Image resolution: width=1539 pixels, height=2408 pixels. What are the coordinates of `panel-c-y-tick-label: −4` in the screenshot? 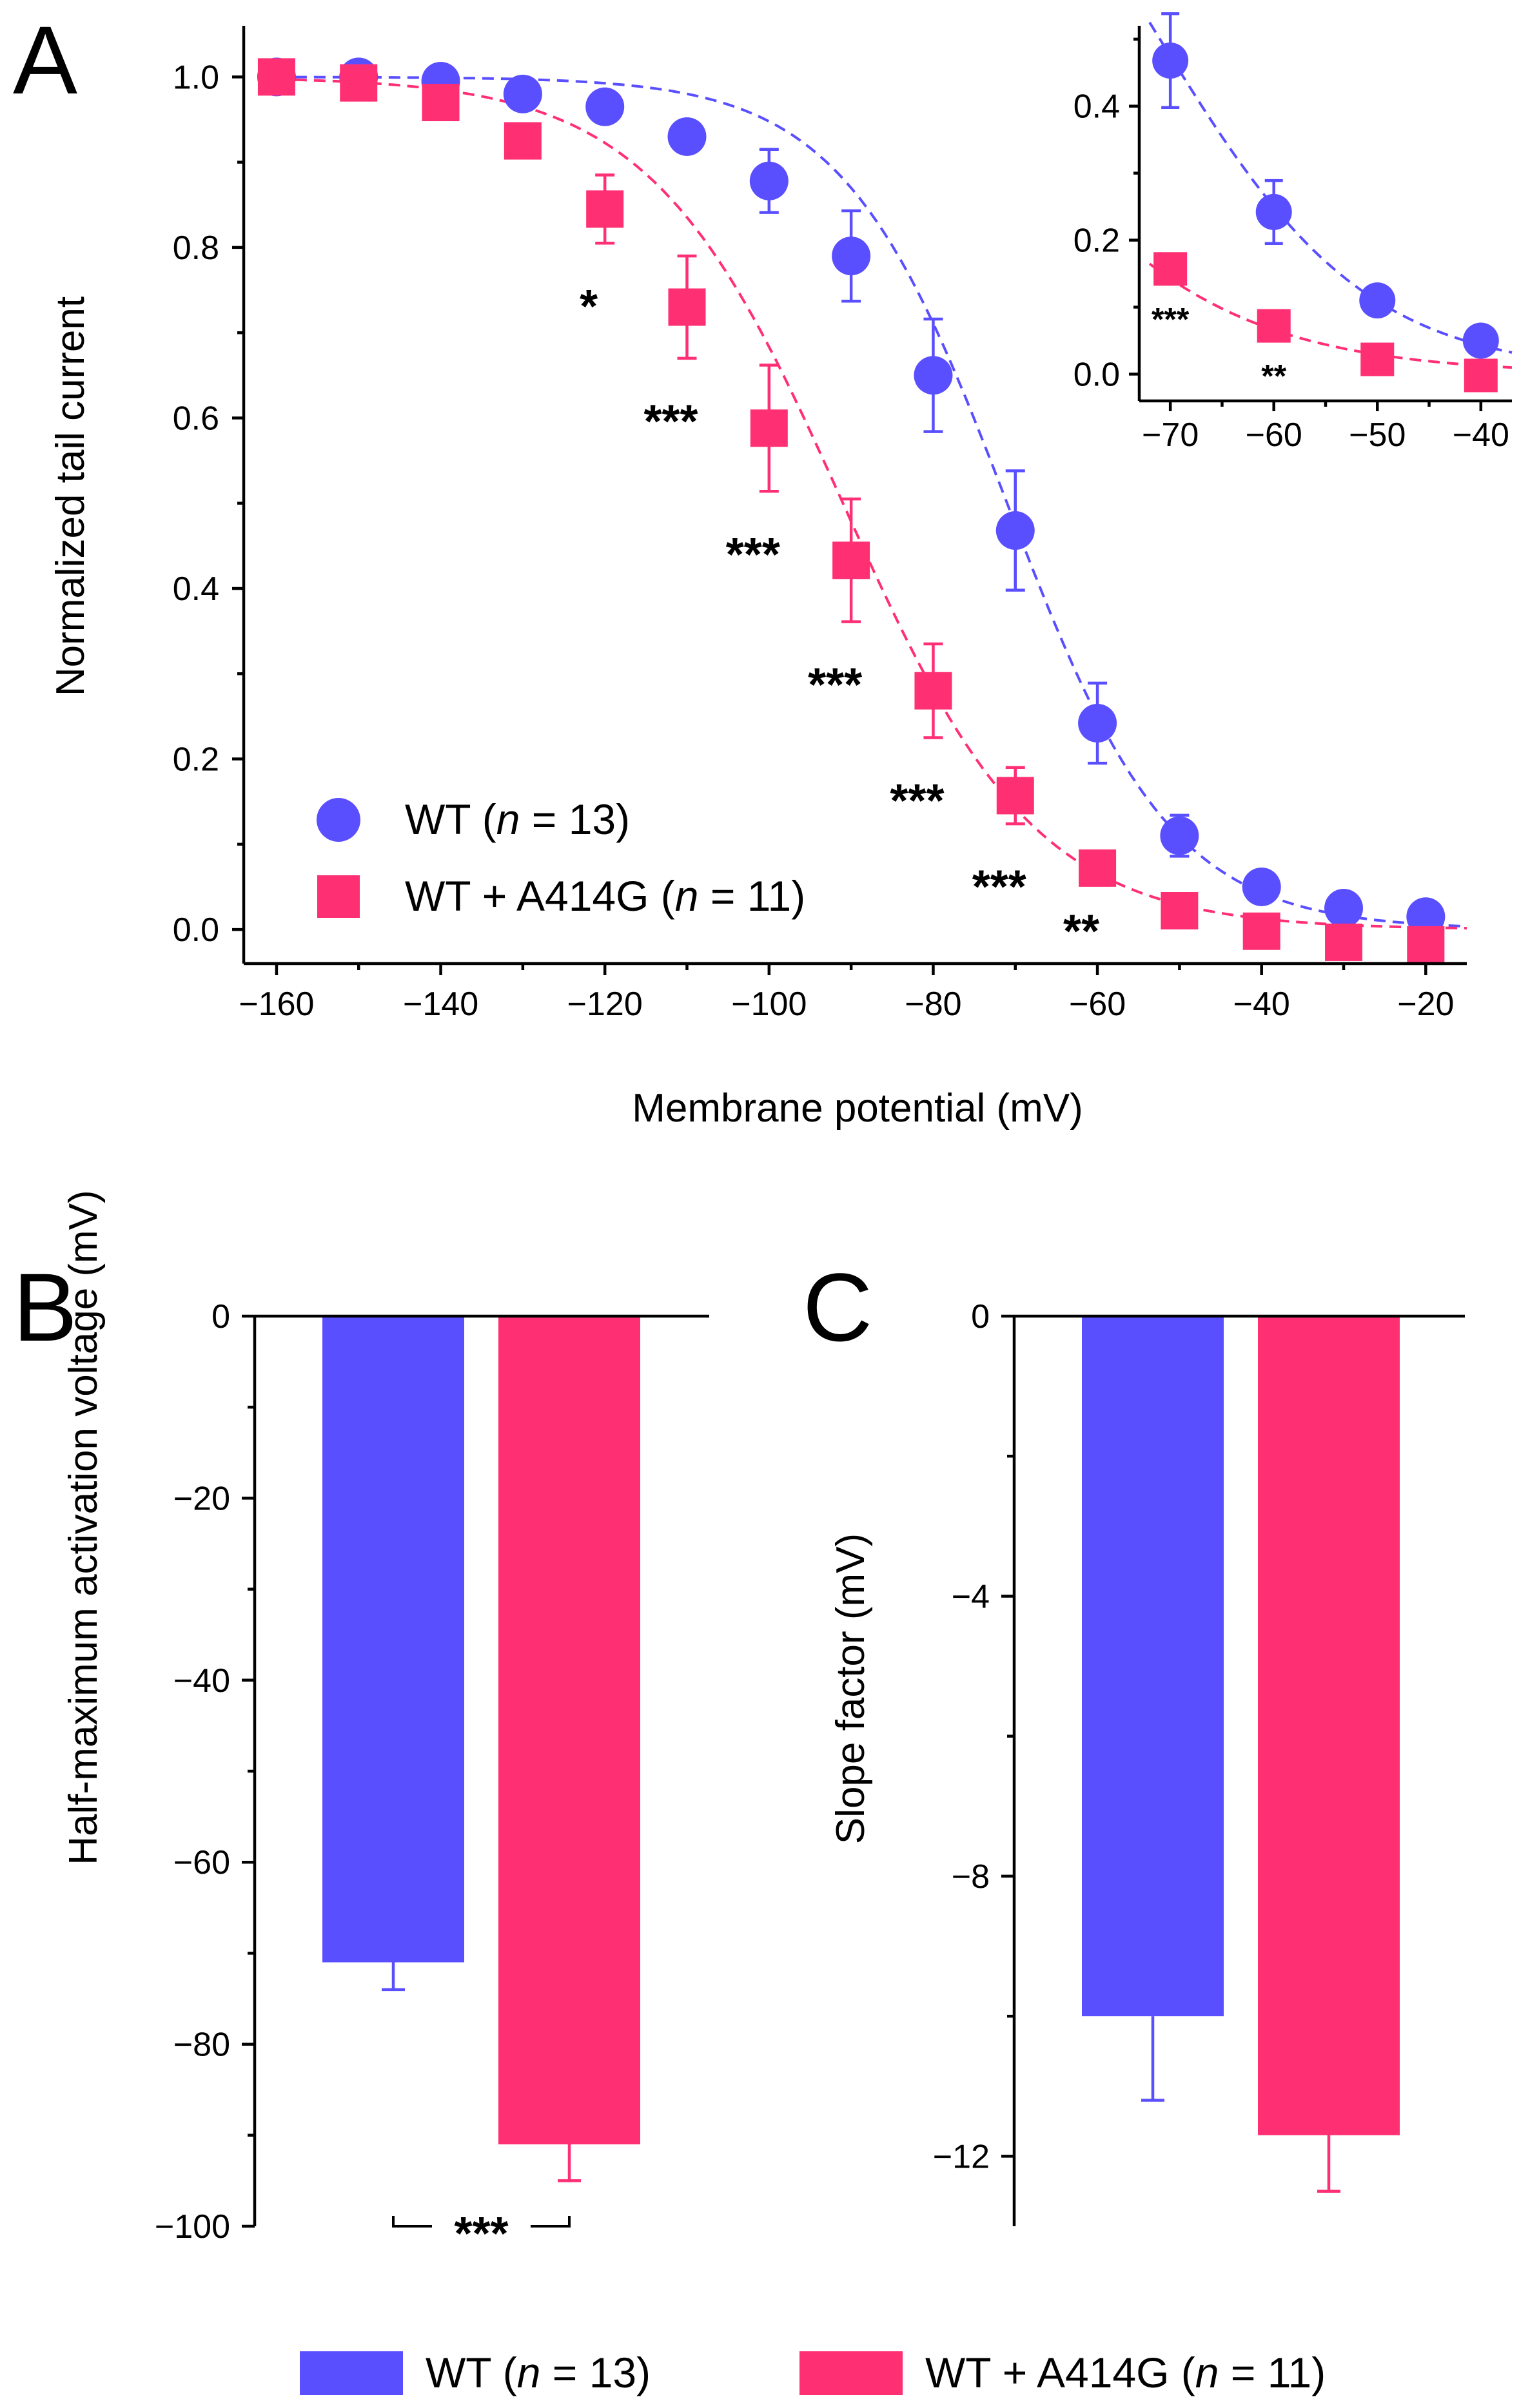 It's located at (971, 1596).